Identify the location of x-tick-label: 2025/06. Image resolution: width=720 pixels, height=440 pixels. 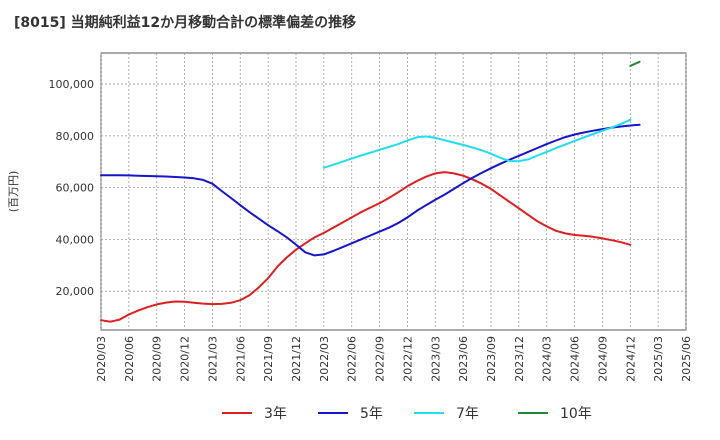
(686, 359).